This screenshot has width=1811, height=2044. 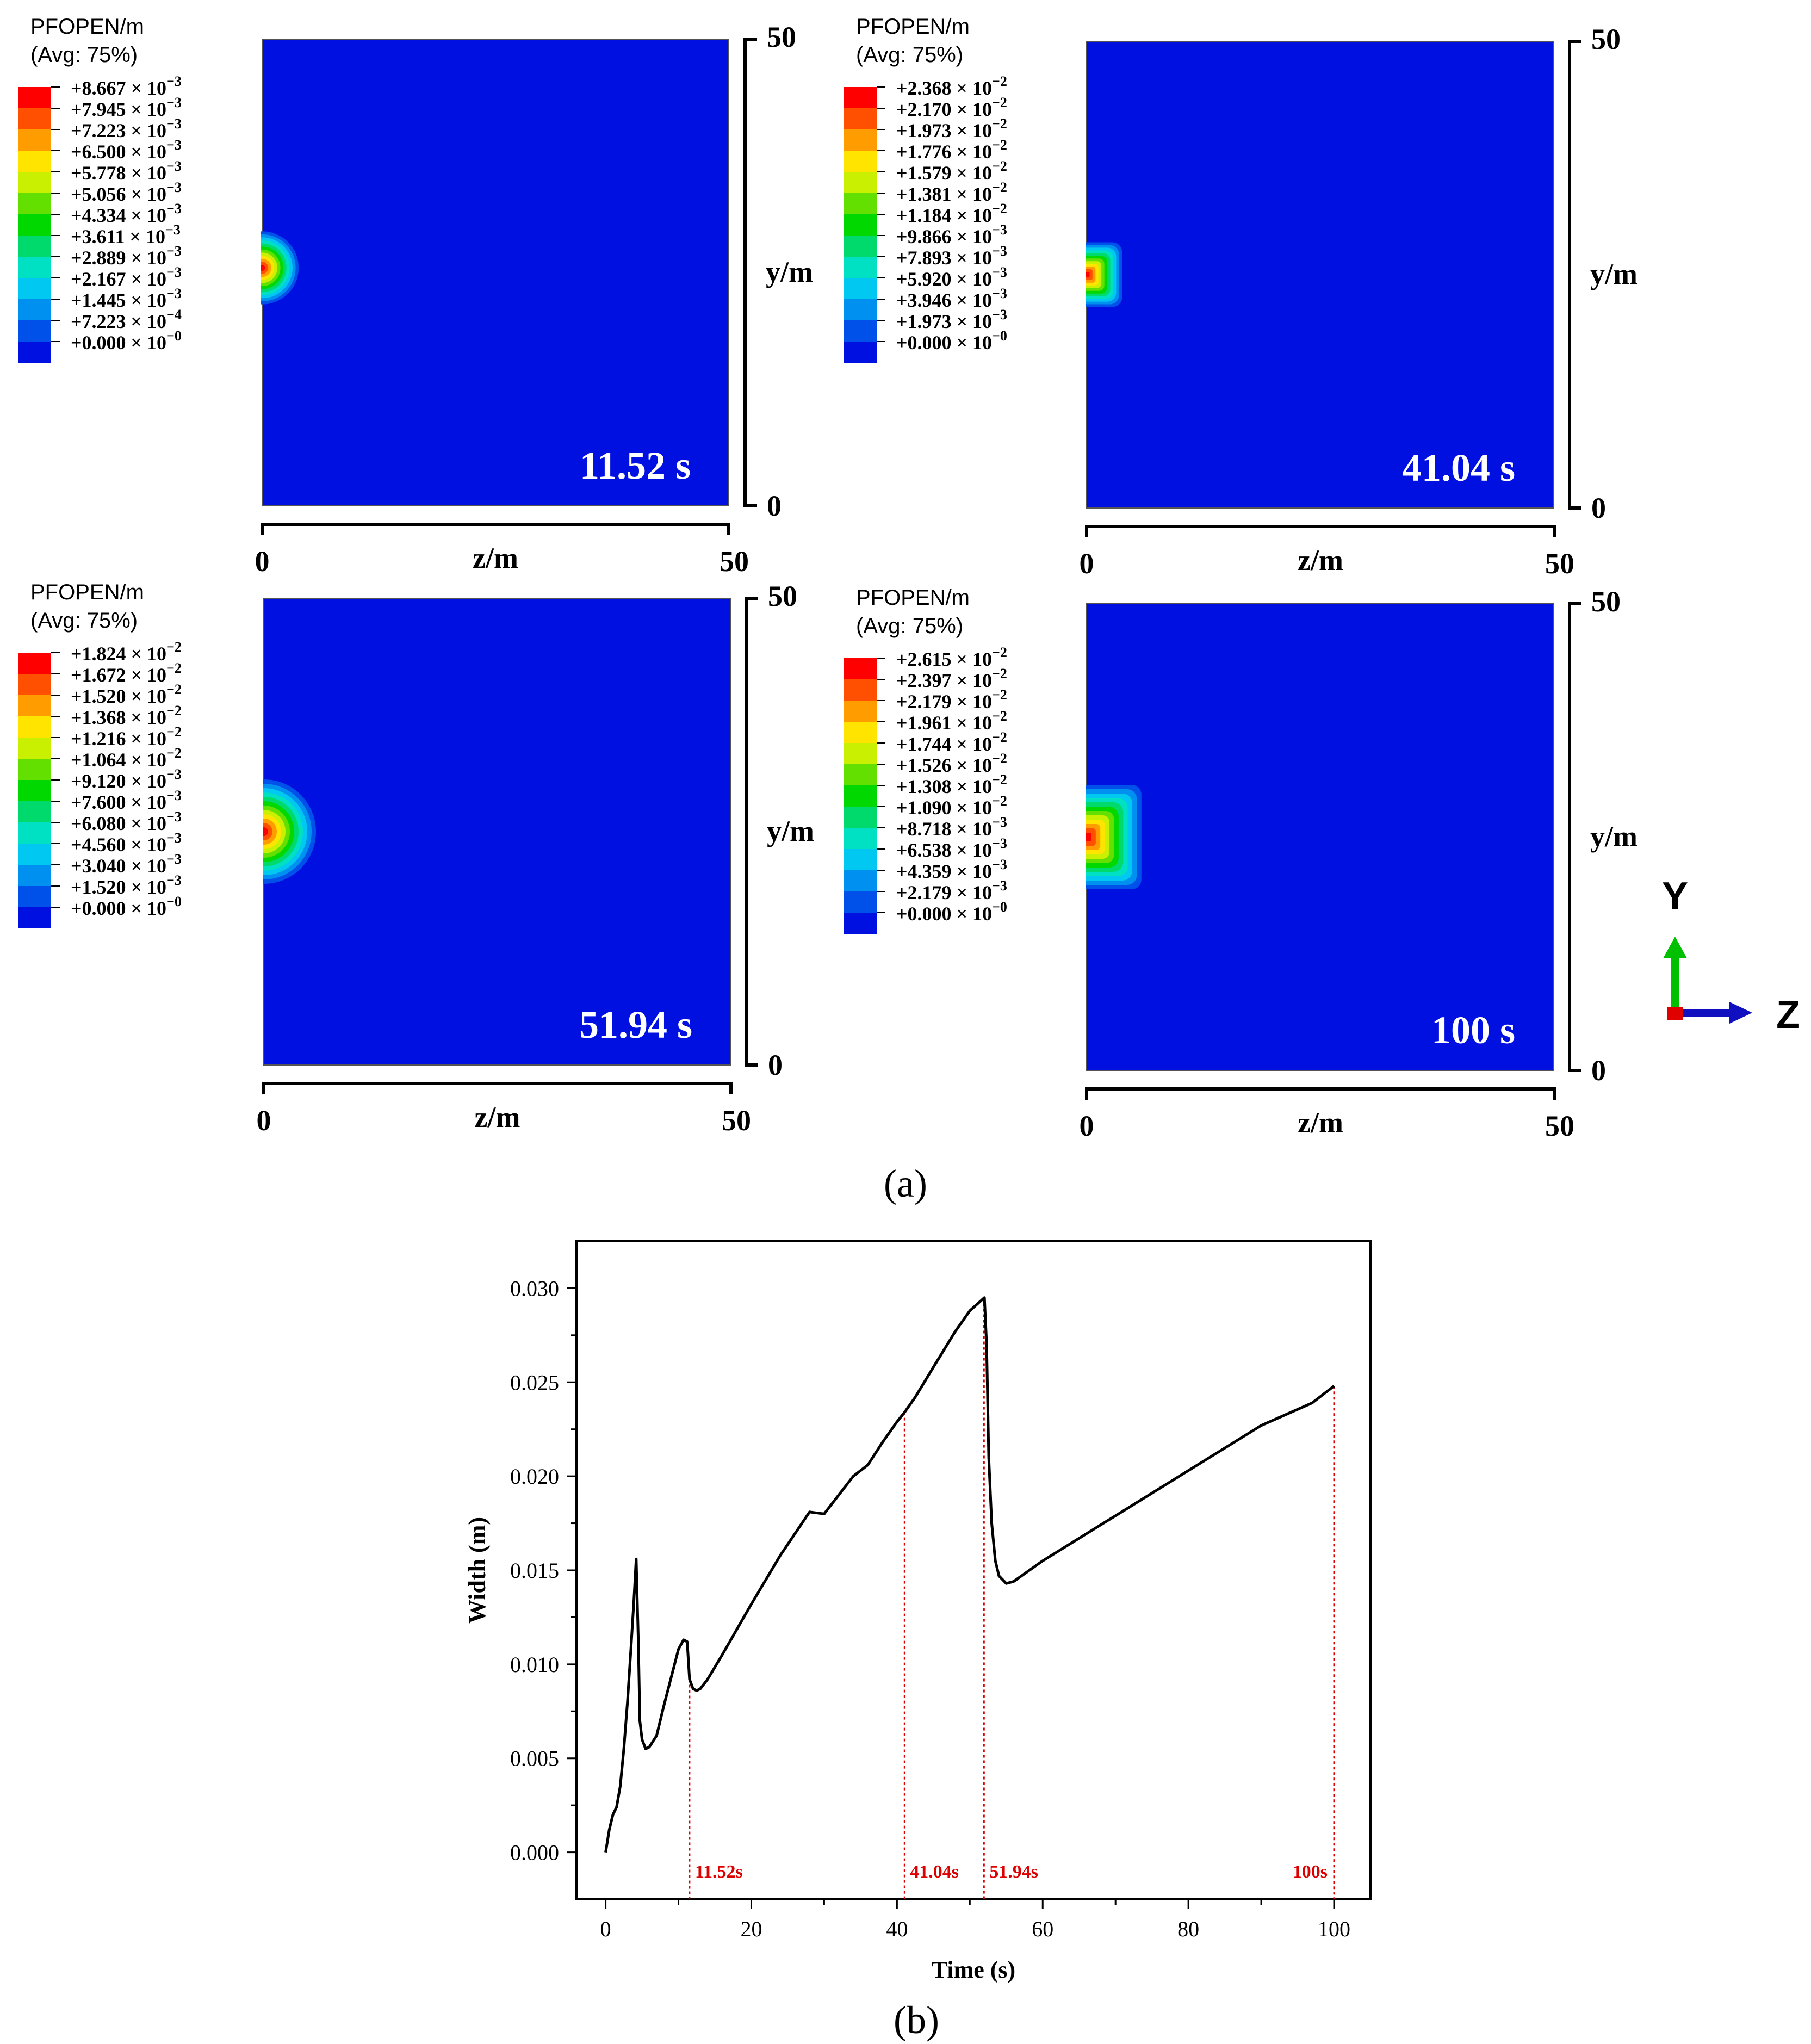 What do you see at coordinates (951, 890) in the screenshot?
I see `legend-value: +2.179 × 10−3` at bounding box center [951, 890].